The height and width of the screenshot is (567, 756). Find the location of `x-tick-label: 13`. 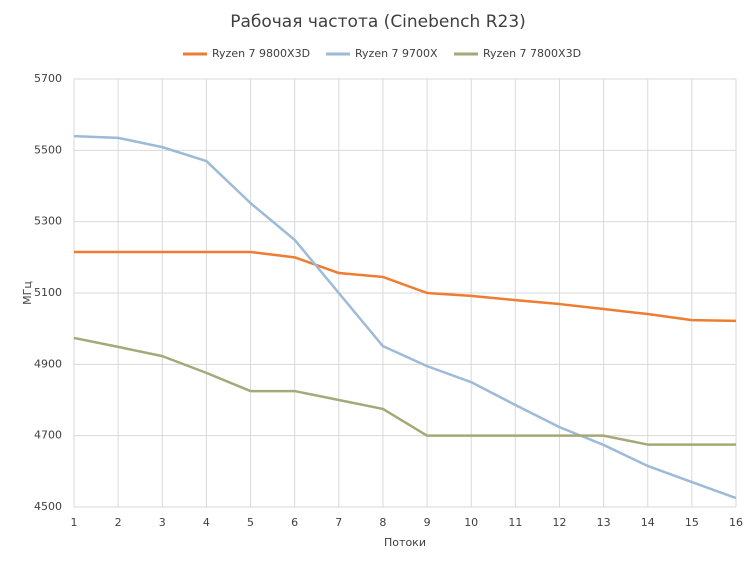

x-tick-label: 13 is located at coordinates (604, 522).